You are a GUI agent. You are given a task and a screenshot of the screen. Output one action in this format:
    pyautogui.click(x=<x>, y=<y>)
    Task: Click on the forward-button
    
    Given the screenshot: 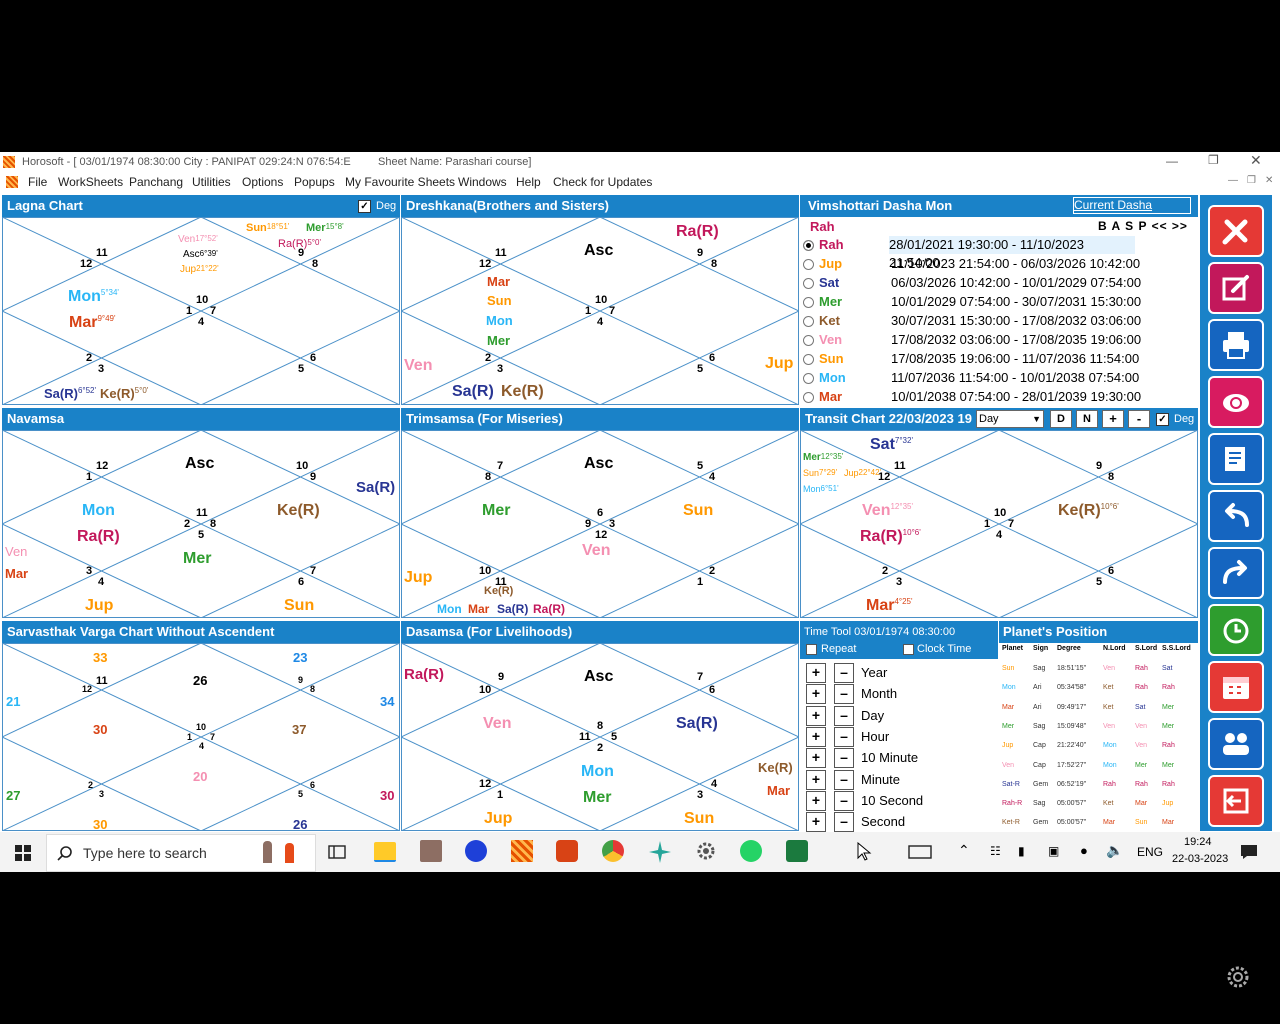 What is the action you would take?
    pyautogui.click(x=1236, y=573)
    